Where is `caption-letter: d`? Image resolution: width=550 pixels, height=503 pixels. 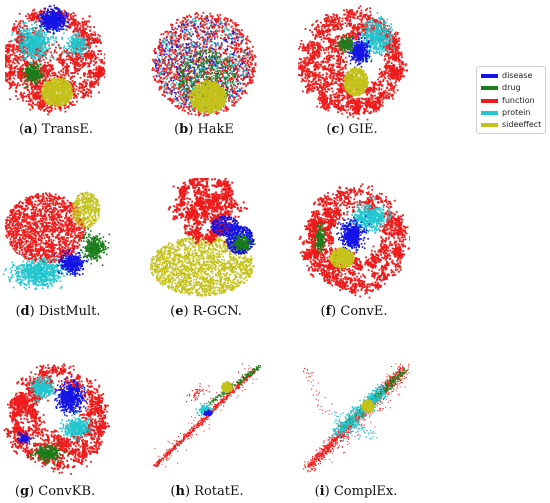
caption-letter: d is located at coordinates (25, 311).